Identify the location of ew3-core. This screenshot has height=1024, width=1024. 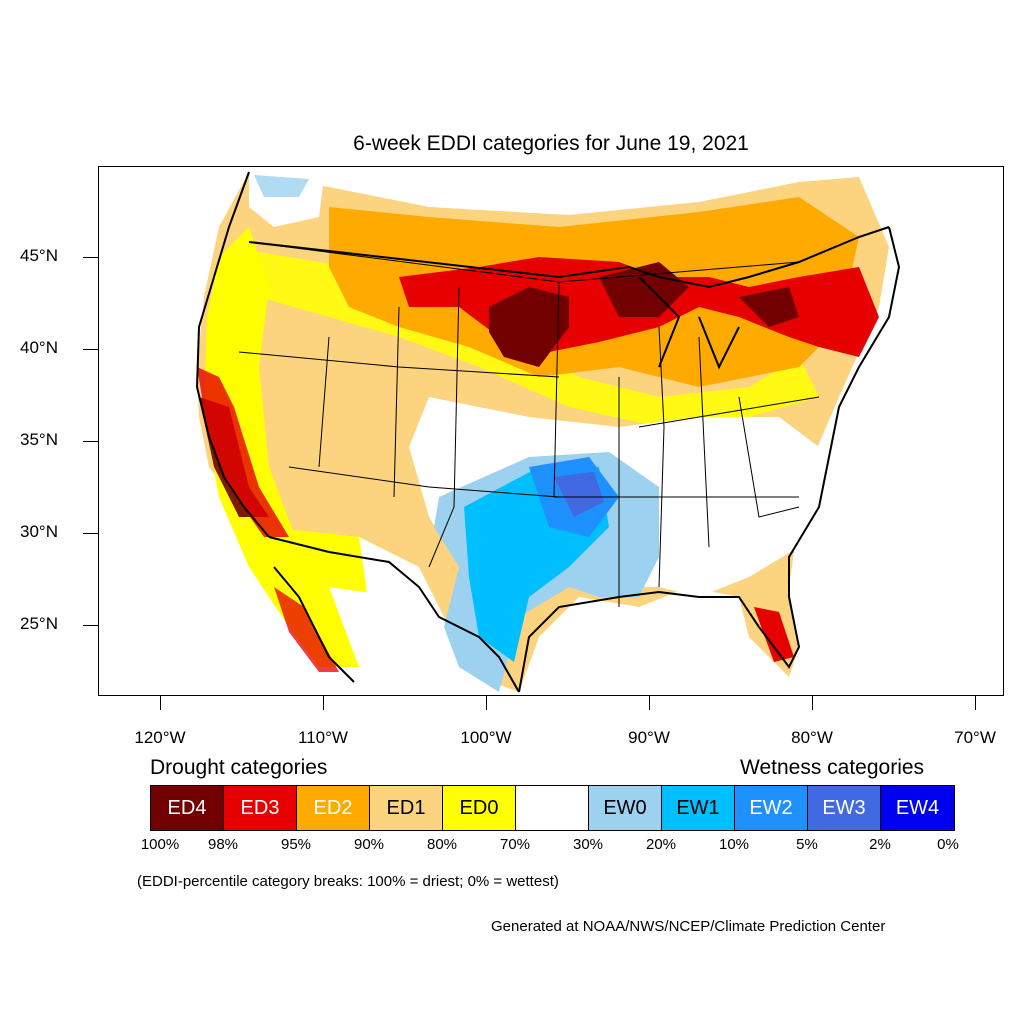
(579, 494).